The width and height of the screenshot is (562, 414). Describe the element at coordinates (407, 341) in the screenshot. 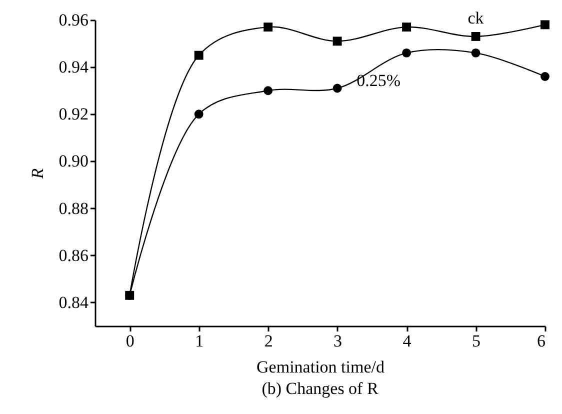

I see `x-tick-label: 4` at that location.